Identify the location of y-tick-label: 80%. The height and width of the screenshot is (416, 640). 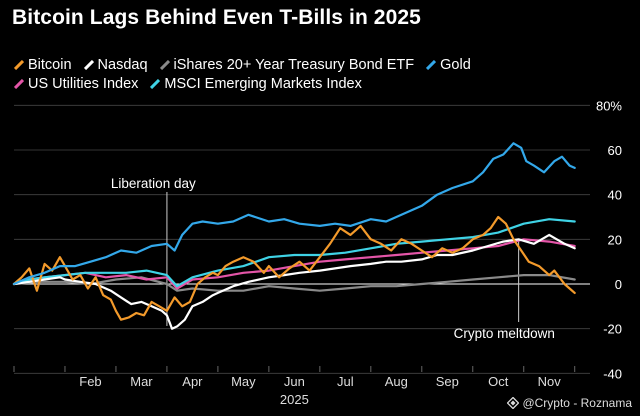
(609, 105).